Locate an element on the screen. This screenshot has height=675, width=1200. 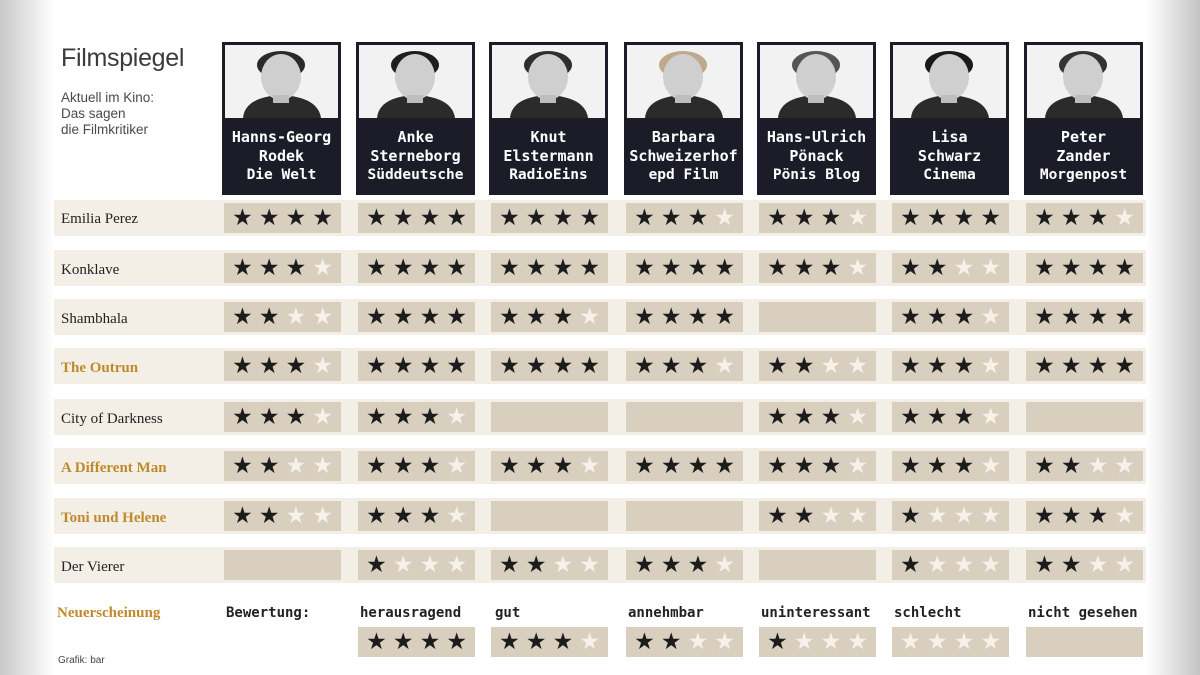
critic-outlet: RadioEins is located at coordinates (548, 175).